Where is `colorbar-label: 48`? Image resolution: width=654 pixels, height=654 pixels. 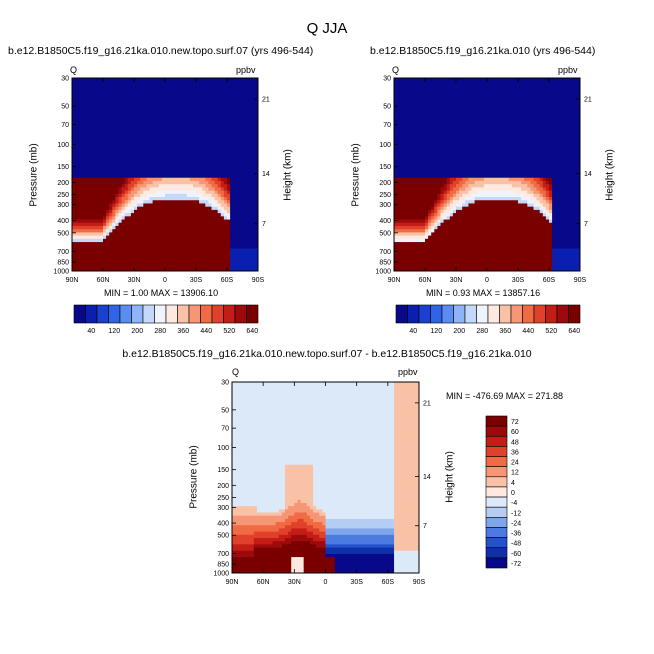
colorbar-label: 48 is located at coordinates (515, 442).